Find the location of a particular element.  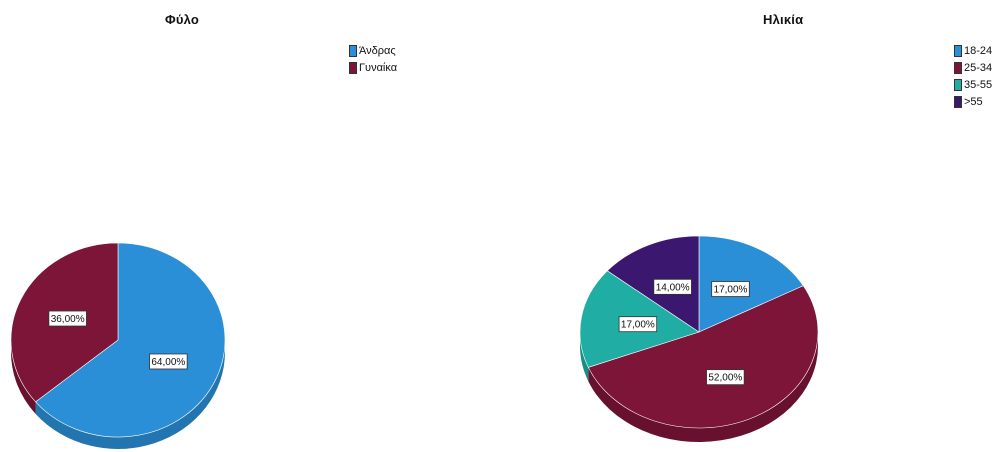

legend-label-female: Γυναίκα is located at coordinates (378, 68).